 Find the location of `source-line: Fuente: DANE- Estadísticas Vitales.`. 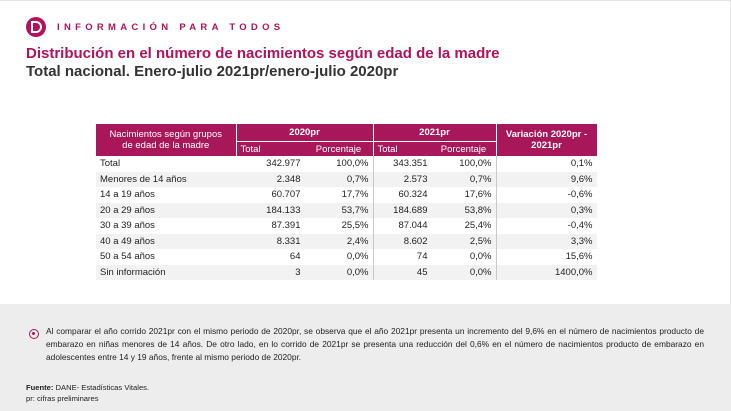

source-line: Fuente: DANE- Estadísticas Vitales. is located at coordinates (87, 388).